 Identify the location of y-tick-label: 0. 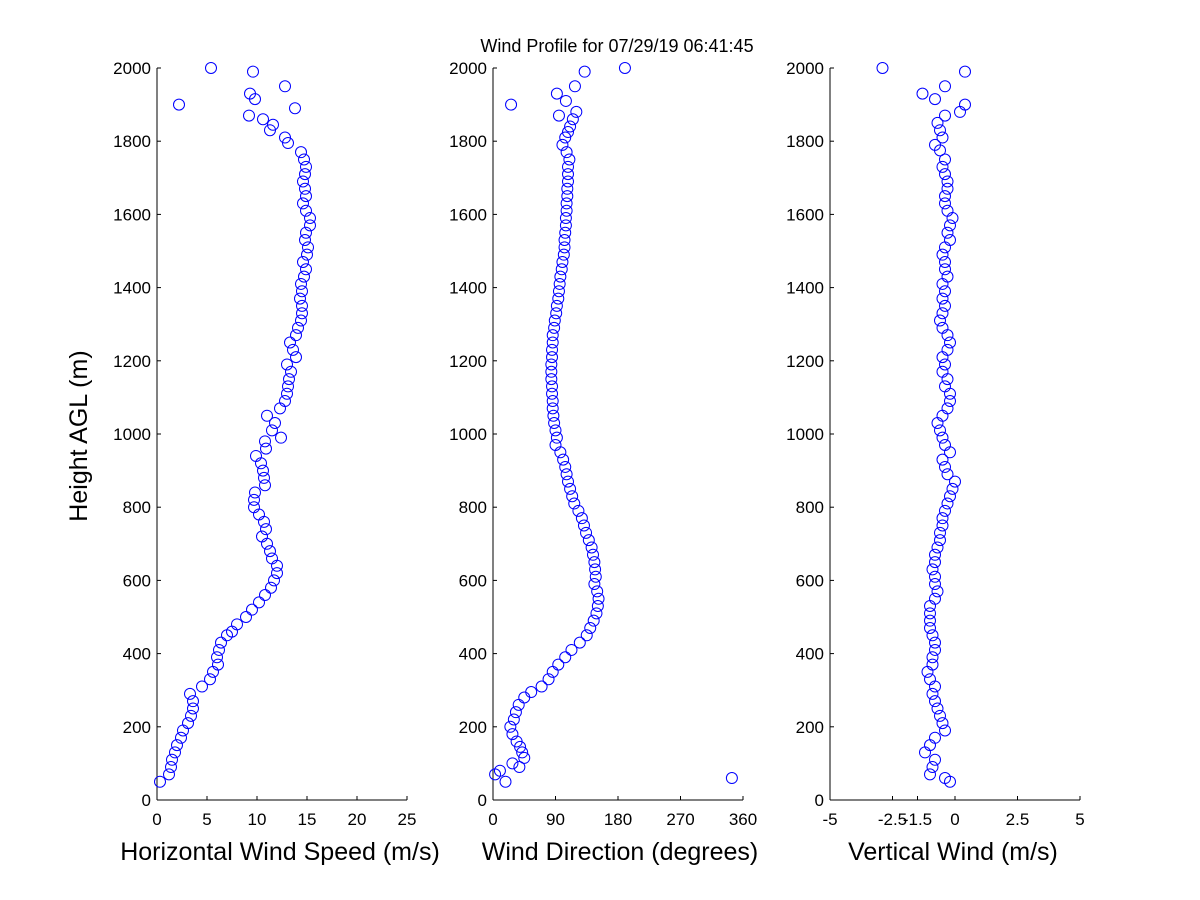
(146, 800).